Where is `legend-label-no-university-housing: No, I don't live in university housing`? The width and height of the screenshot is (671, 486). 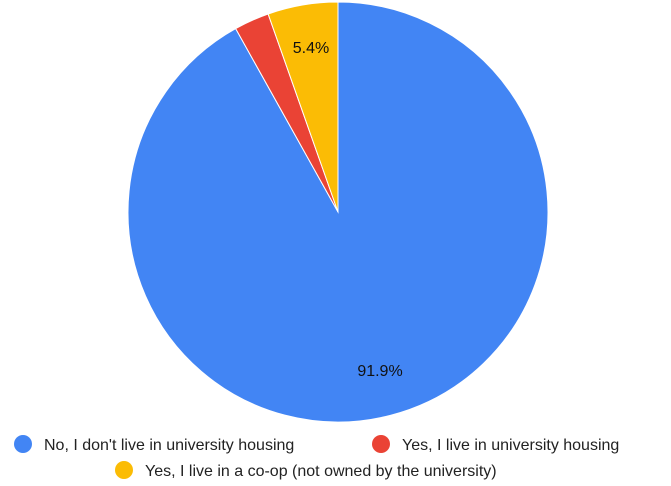 legend-label-no-university-housing: No, I don't live in university housing is located at coordinates (169, 445).